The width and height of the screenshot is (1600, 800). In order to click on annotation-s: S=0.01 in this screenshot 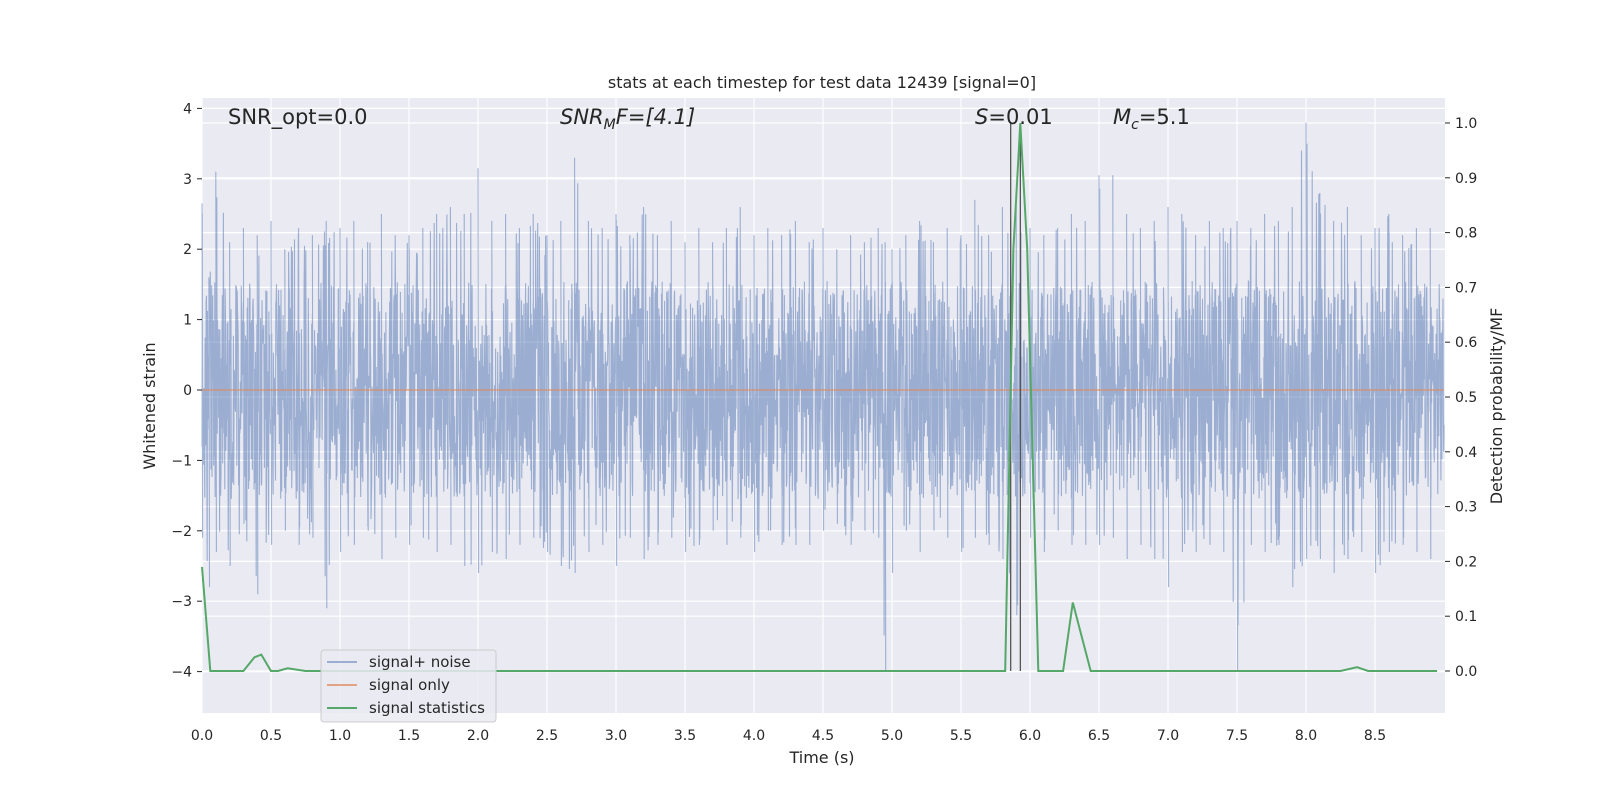, I will do `click(1014, 117)`.